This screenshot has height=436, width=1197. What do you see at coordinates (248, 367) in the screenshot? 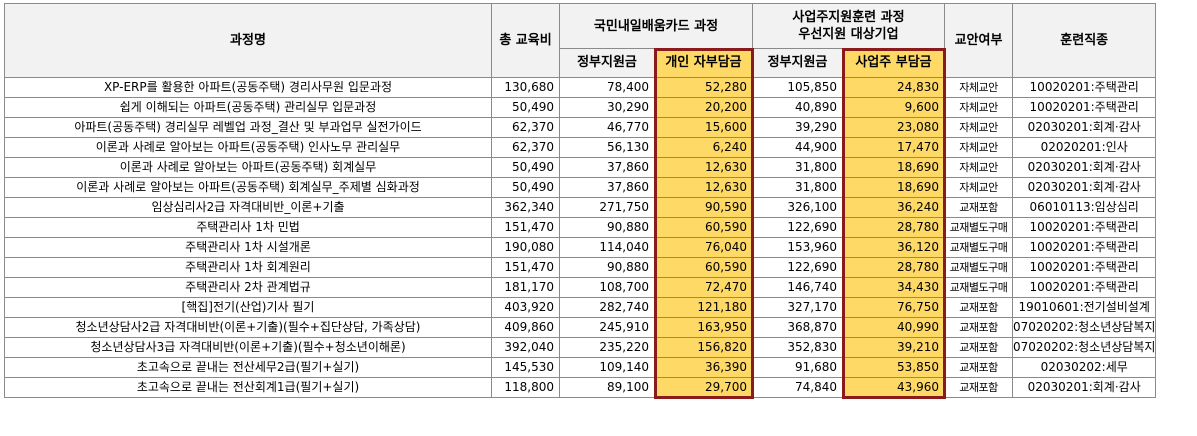
I see `cell-course: 초고속으로 끝내는 전산세무2급(필기+실기)` at bounding box center [248, 367].